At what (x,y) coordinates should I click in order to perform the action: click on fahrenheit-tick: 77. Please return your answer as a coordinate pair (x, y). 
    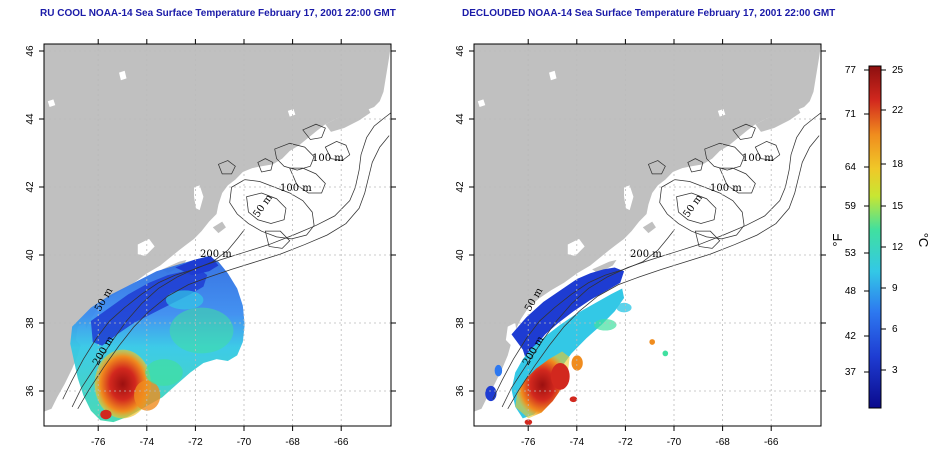
    Looking at the image, I should click on (851, 70).